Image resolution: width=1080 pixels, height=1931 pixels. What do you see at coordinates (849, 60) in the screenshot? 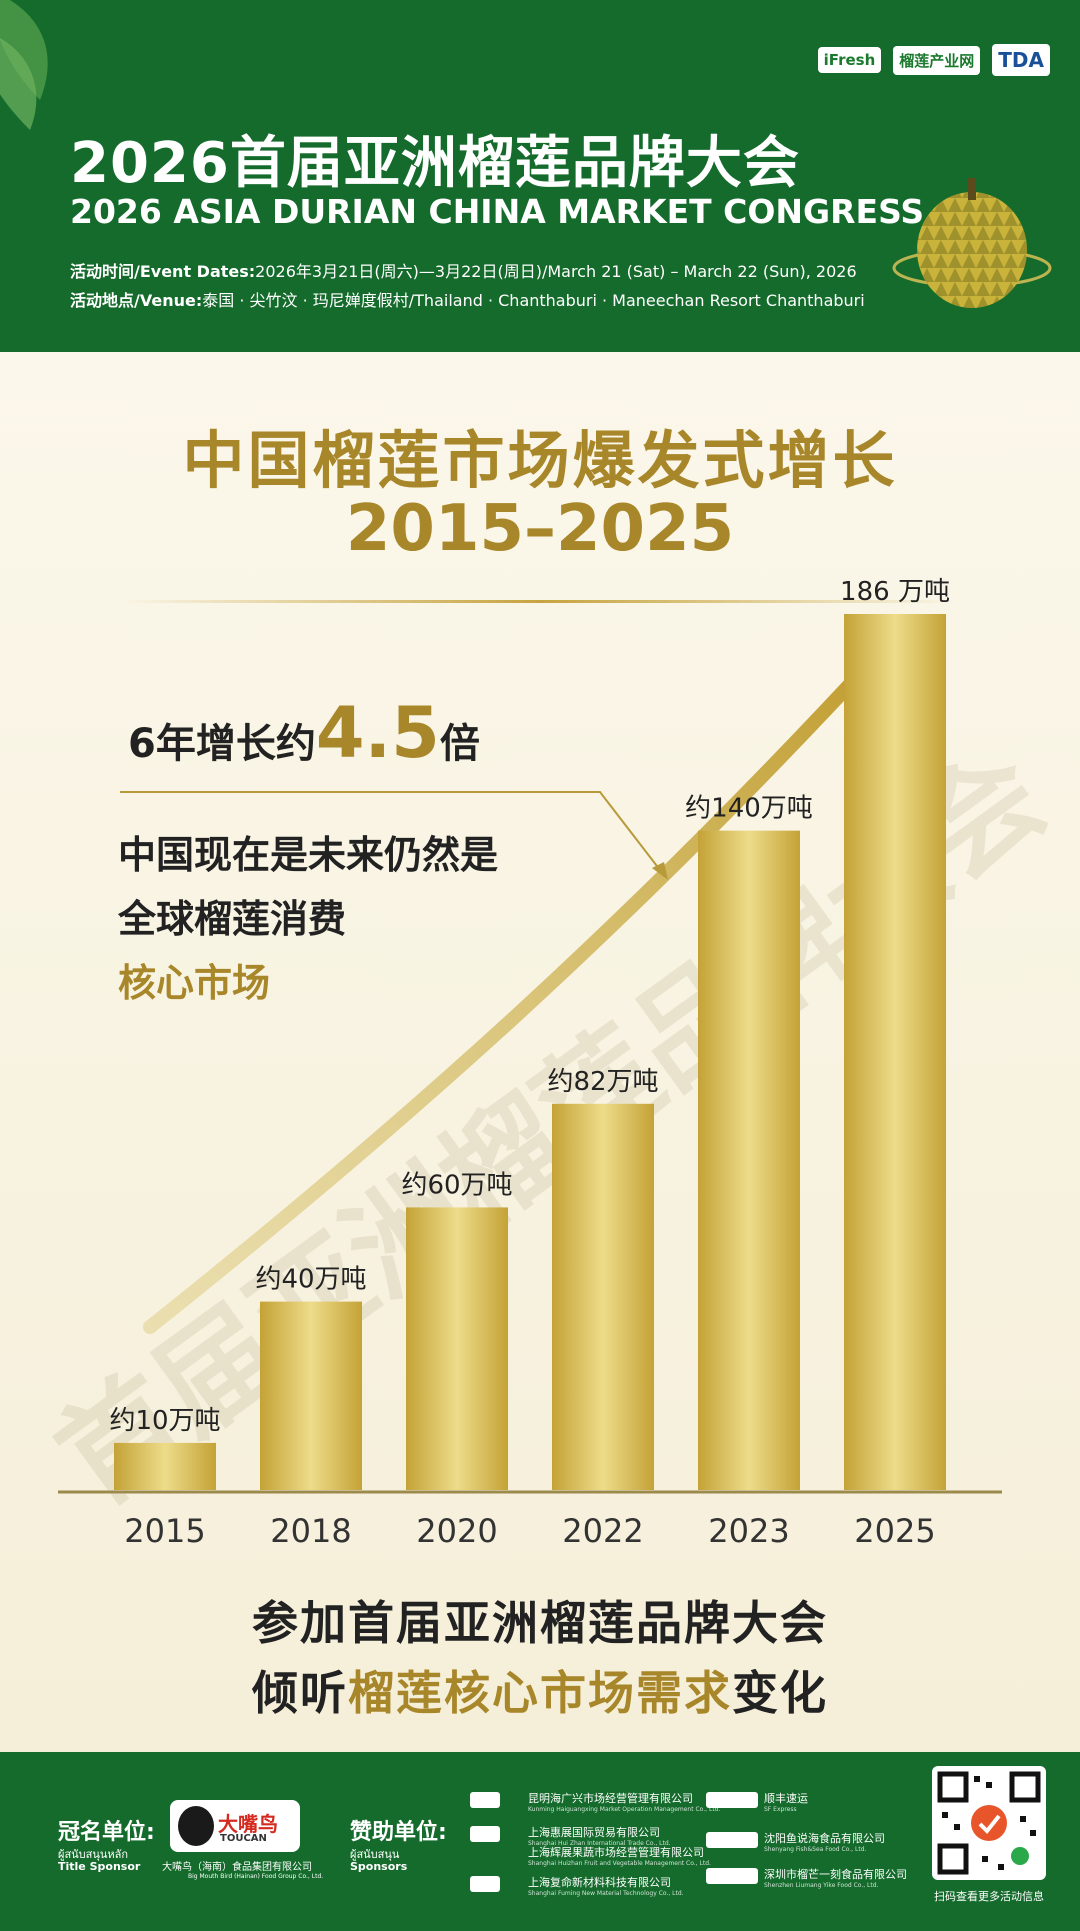
I see `ifresh-logo: iFresh` at bounding box center [849, 60].